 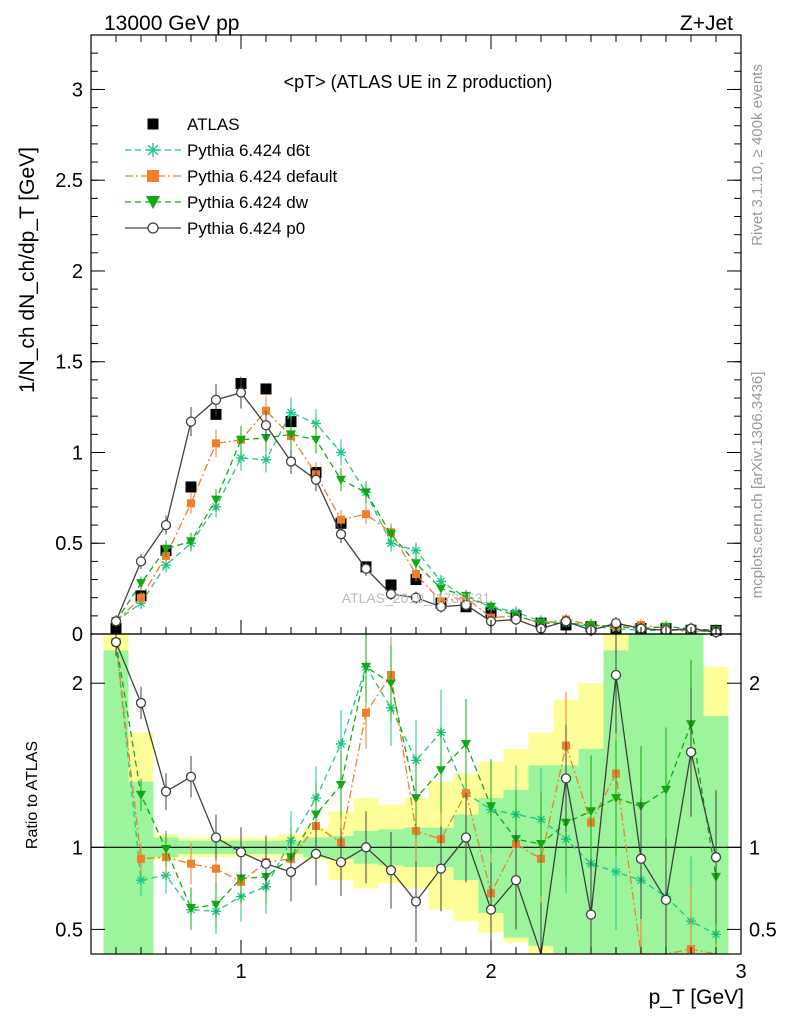 What do you see at coordinates (171, 23) in the screenshot?
I see `collision-label: 13000 GeV pp` at bounding box center [171, 23].